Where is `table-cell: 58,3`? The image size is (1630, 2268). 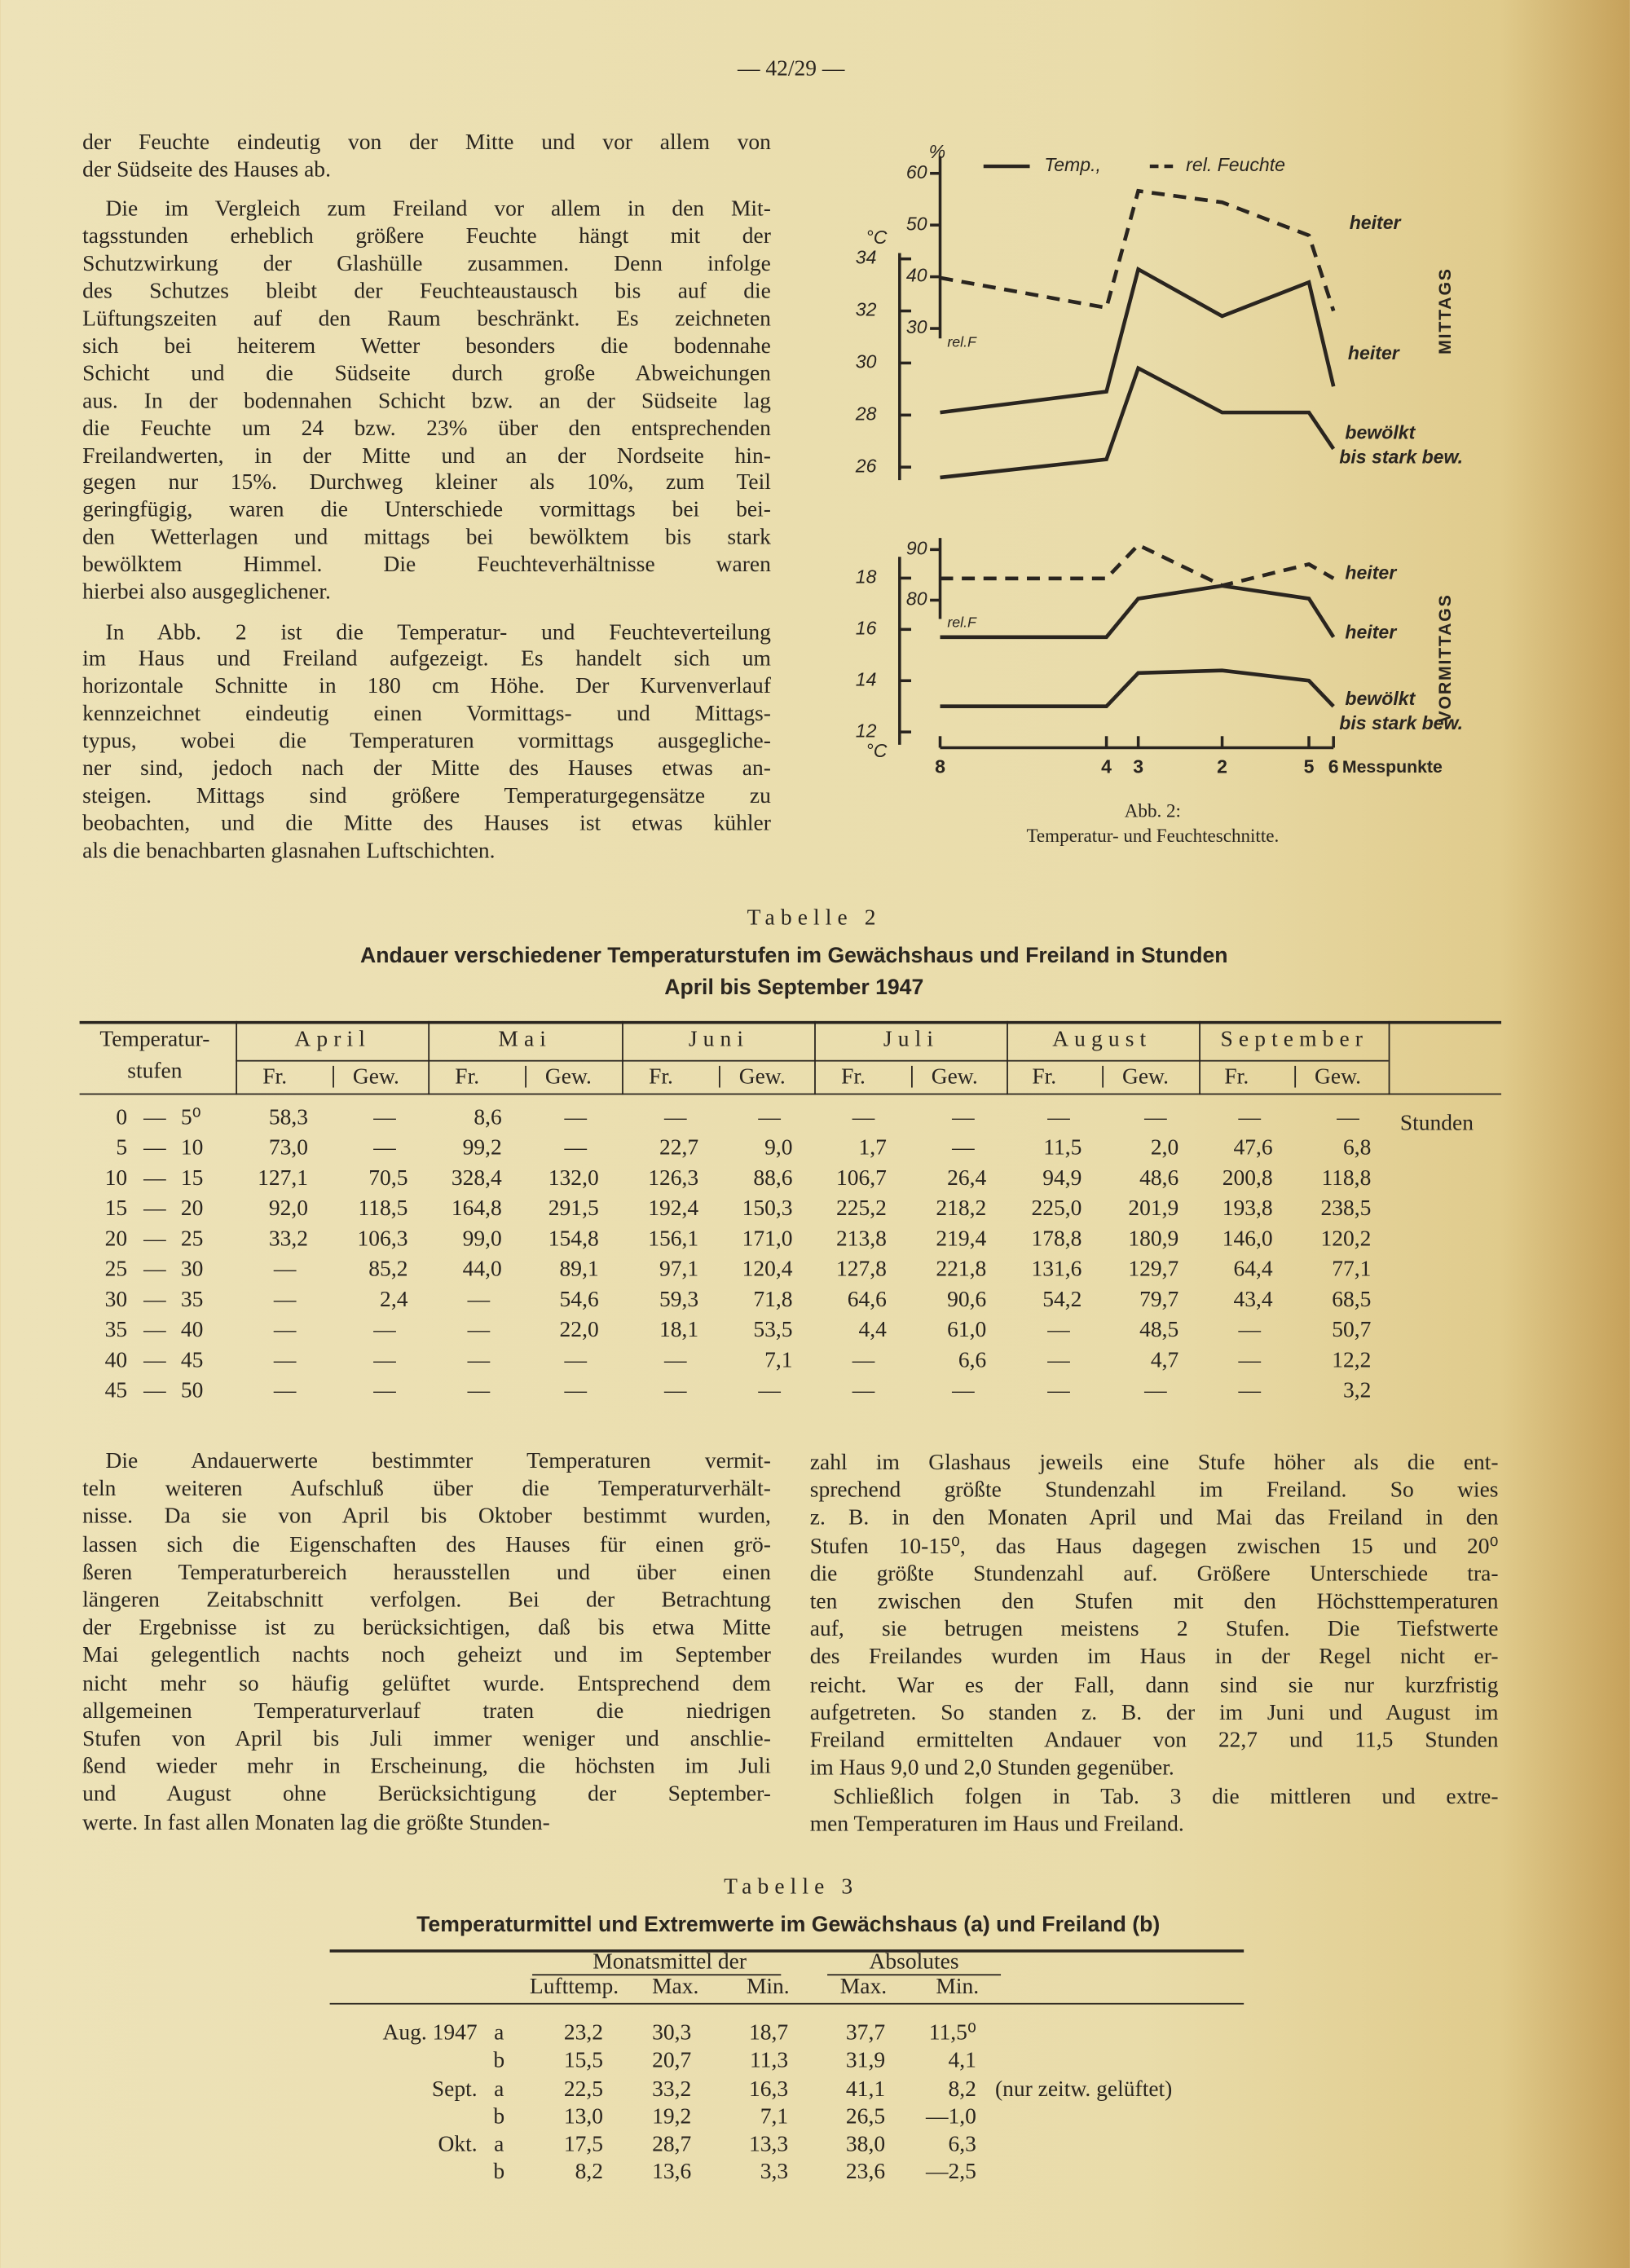
table-cell: 58,3 is located at coordinates (288, 1117).